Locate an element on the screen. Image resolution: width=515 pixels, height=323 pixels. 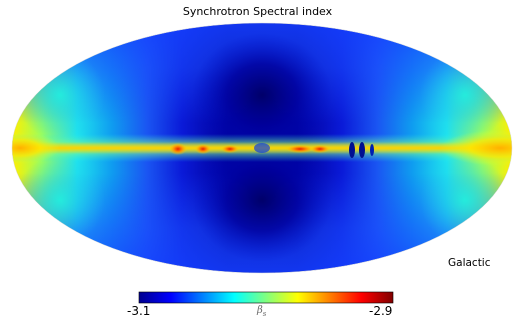
map-title: Synchrotron Spectral index is located at coordinates (257, 11).